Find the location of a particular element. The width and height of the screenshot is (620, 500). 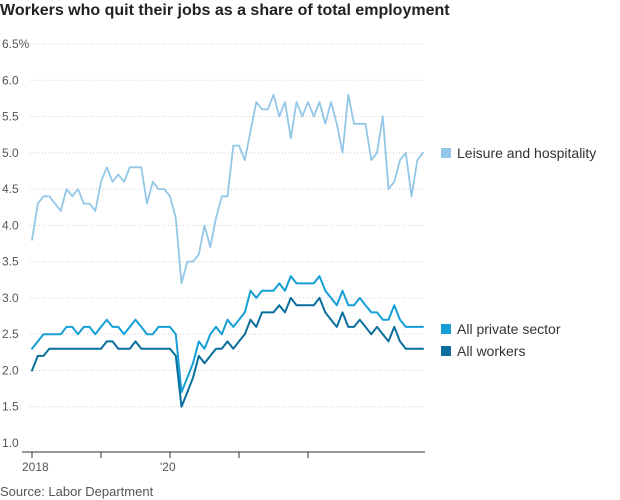

chart-source: Source: Labor Department is located at coordinates (77, 491).